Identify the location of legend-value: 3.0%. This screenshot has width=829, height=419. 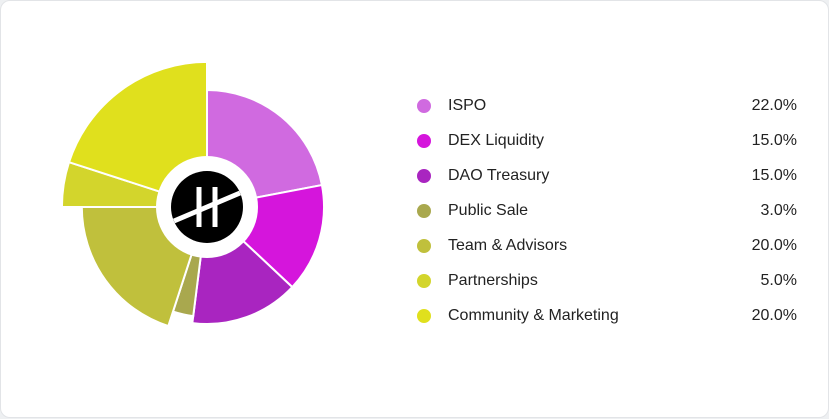
(778, 210).